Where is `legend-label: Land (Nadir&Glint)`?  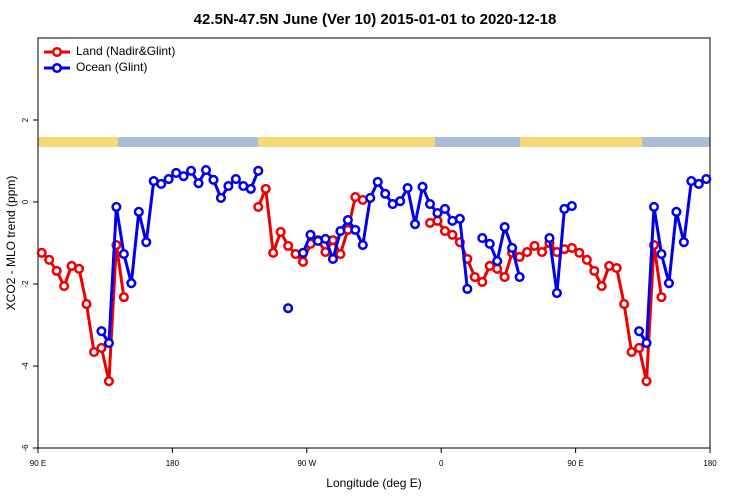
legend-label: Land (Nadir&Glint) is located at coordinates (125, 51).